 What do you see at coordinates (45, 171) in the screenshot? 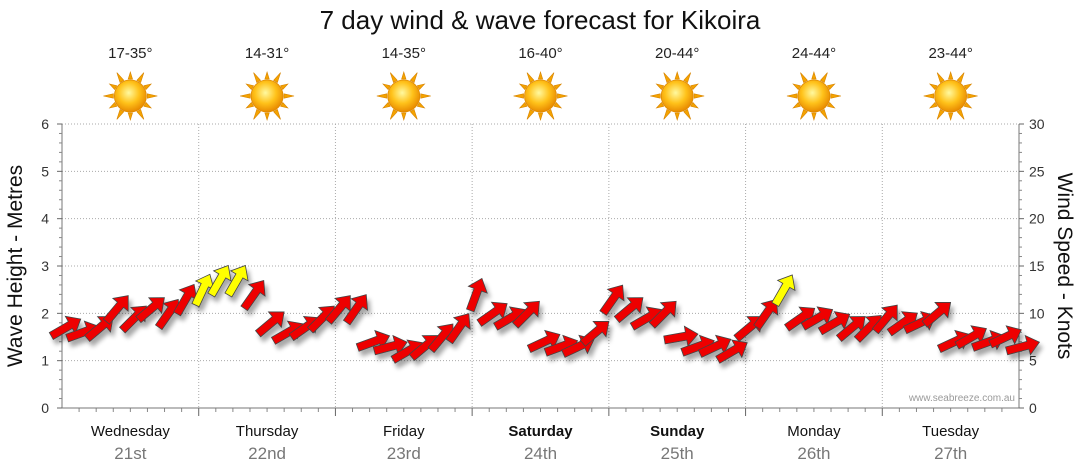
I see `left-tick-label: 5` at bounding box center [45, 171].